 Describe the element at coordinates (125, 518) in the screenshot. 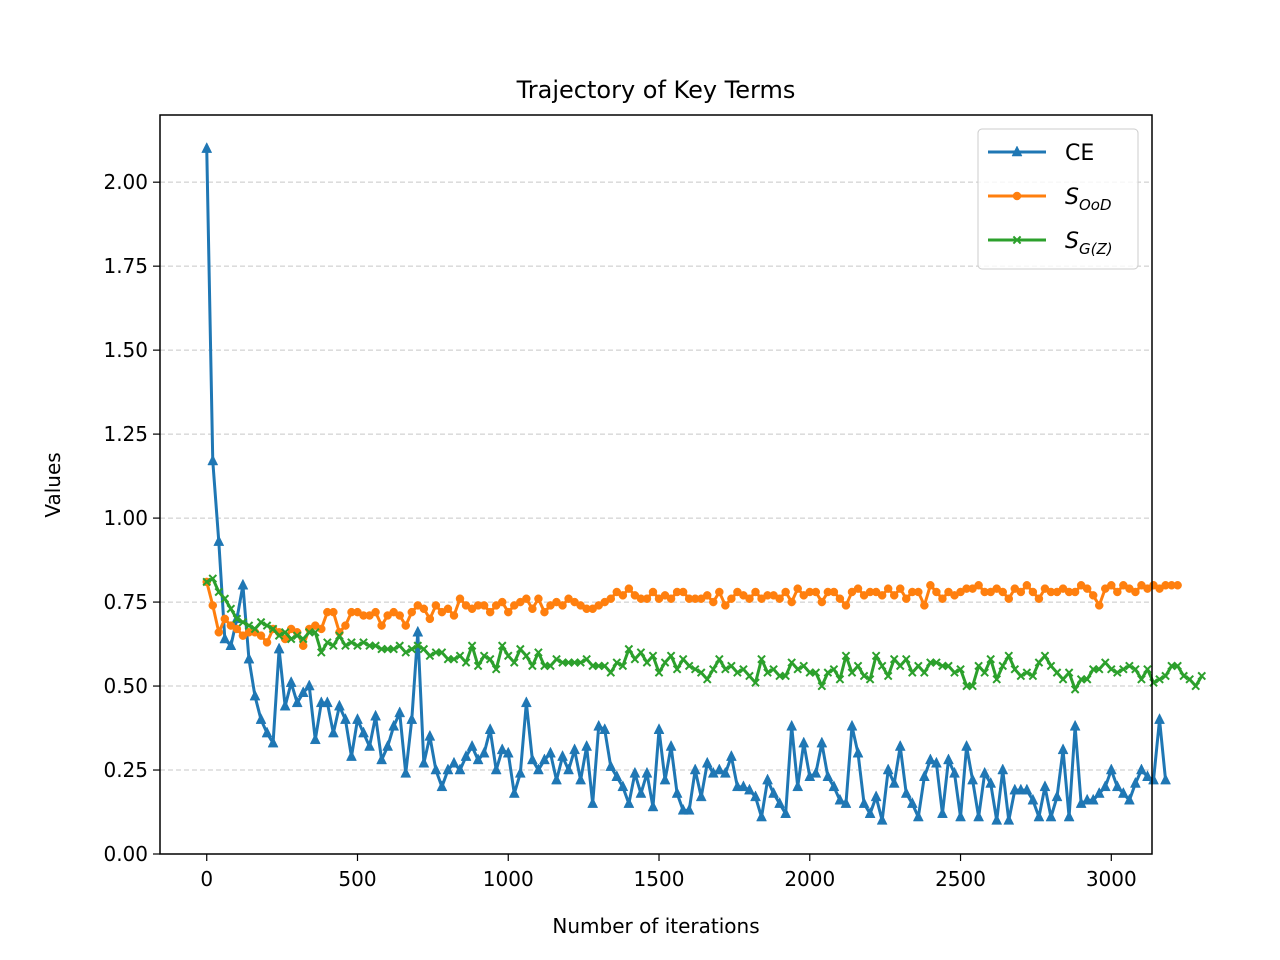

I see `y-tick-label: 1.00` at that location.